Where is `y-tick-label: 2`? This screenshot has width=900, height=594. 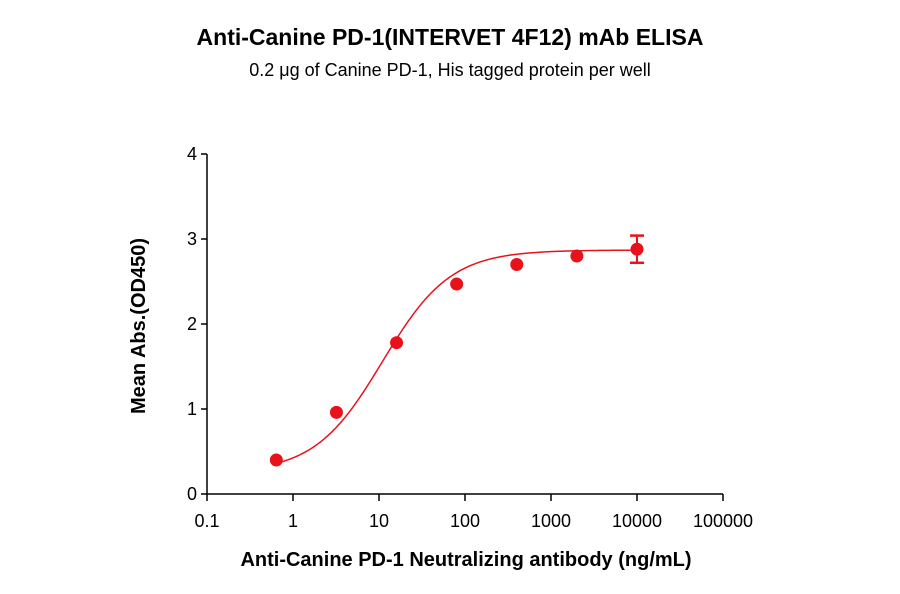
y-tick-label: 2 is located at coordinates (192, 324).